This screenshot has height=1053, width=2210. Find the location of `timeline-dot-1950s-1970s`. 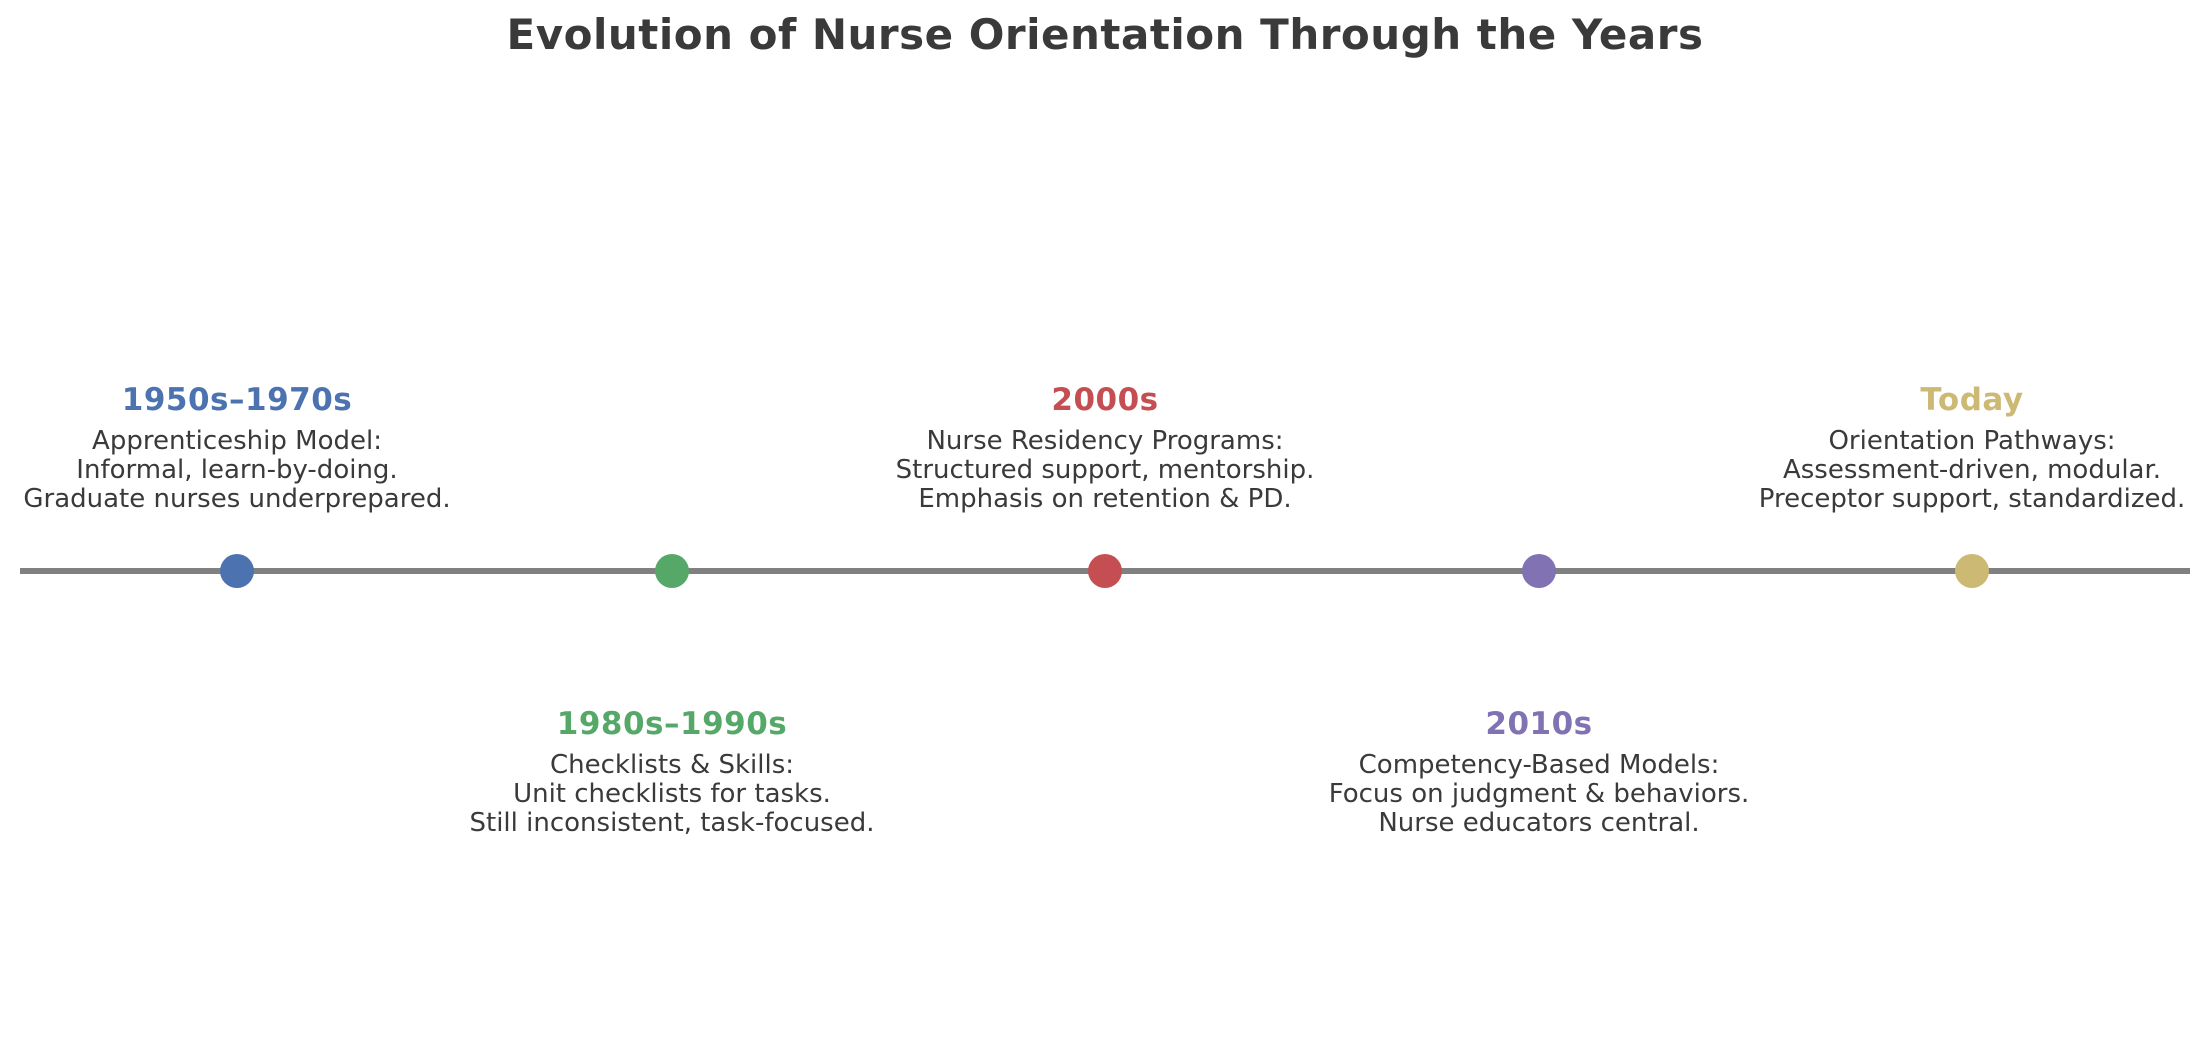

timeline-dot-1950s-1970s is located at coordinates (237, 571).